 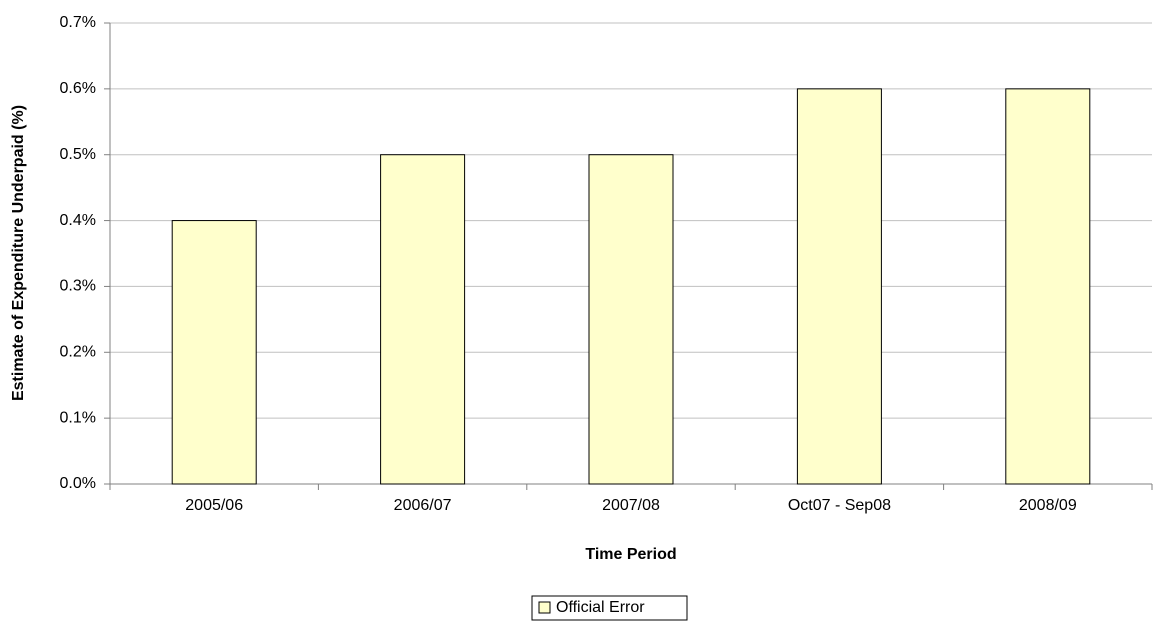 I want to click on x-tick-label: 2005/06, so click(x=214, y=505).